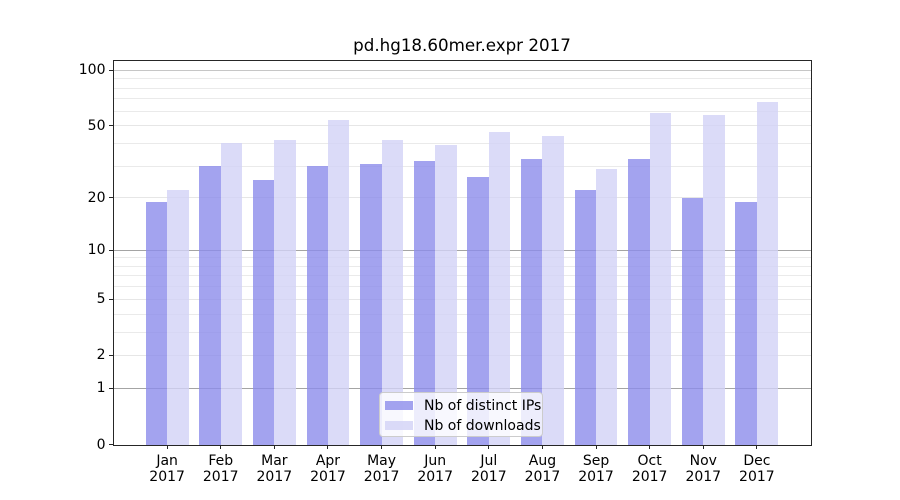  Describe the element at coordinates (328, 447) in the screenshot. I see `x-tick-apr` at that location.